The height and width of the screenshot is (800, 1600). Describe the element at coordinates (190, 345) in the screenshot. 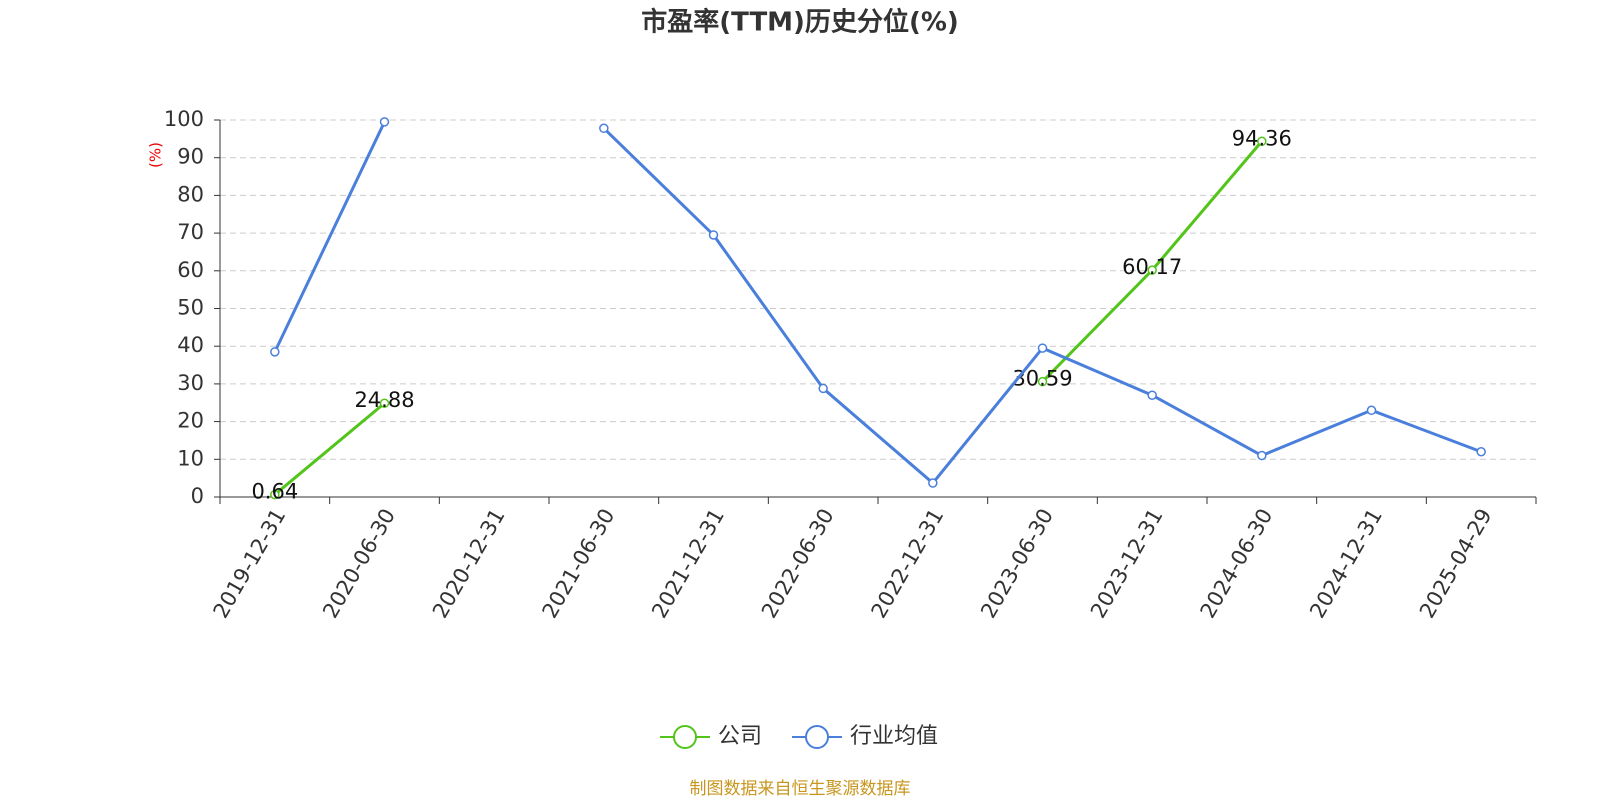

I see `y-tick-label: 40` at that location.